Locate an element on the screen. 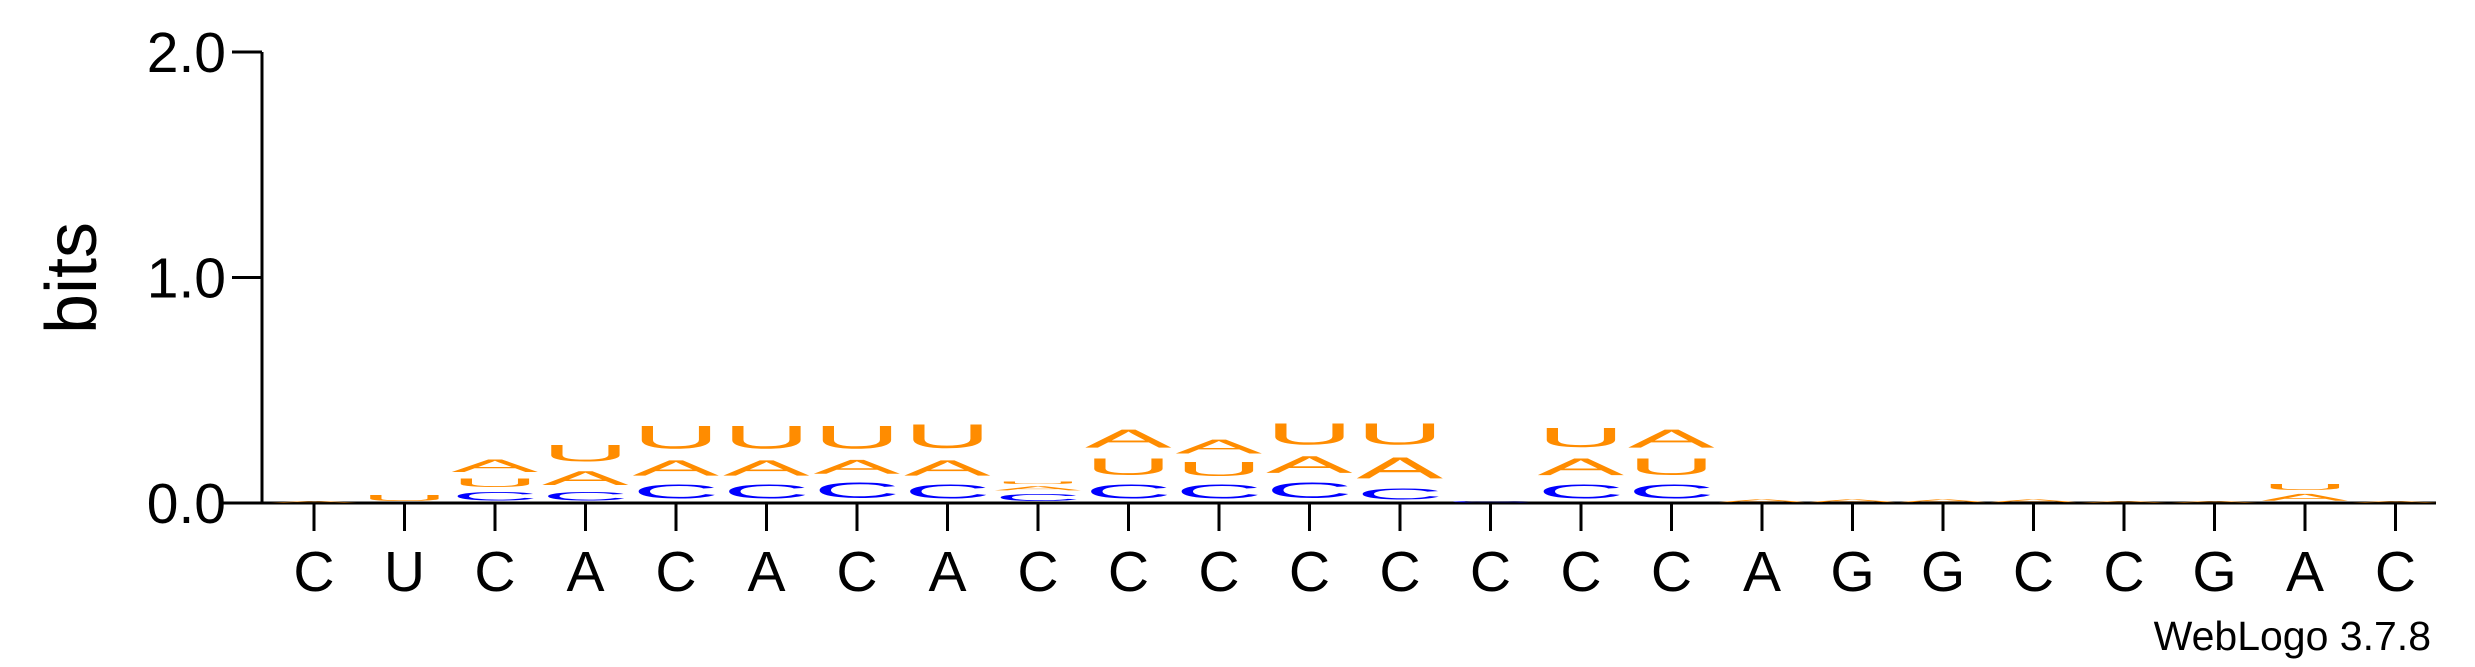 Image resolution: width=2475 pixels, height=667 pixels. y-axis-label: bits is located at coordinates (72, 278).